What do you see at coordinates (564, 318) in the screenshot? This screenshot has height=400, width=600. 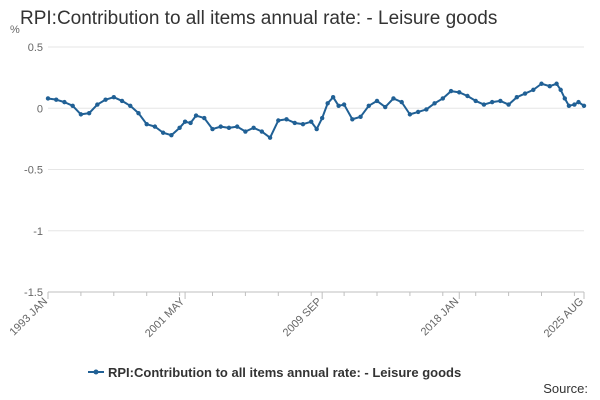 I see `x-tick-label: 2025 AUG` at bounding box center [564, 318].